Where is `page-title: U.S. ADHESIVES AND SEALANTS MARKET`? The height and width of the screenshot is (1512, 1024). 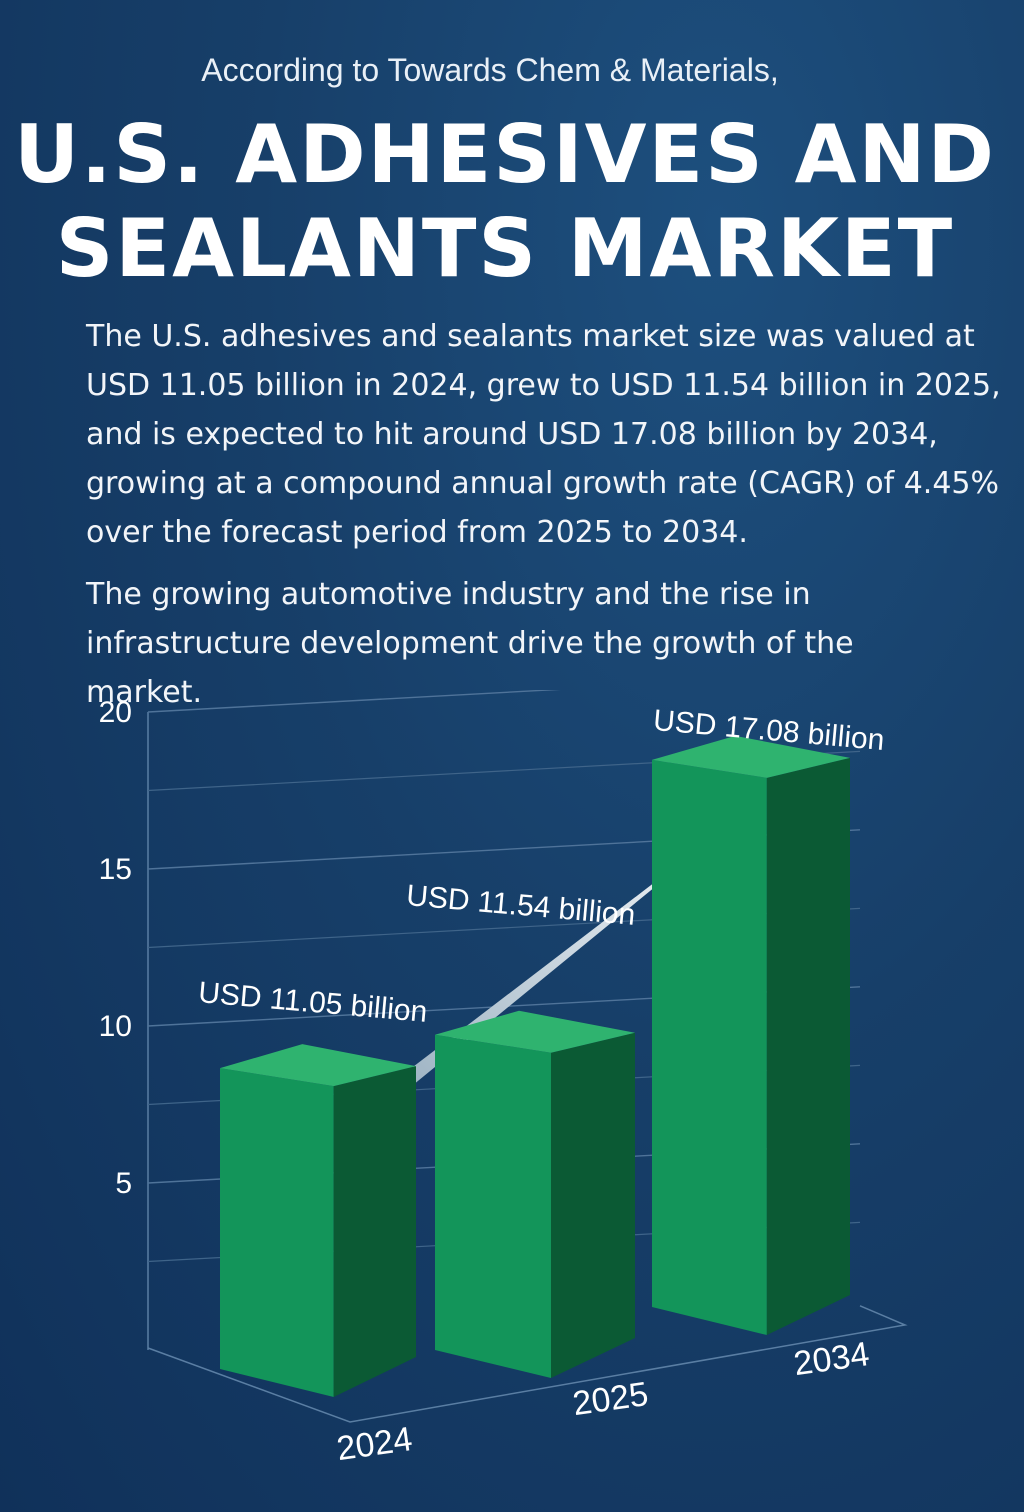
page-title: U.S. ADHESIVES AND SEALANTS MARKET is located at coordinates (505, 202).